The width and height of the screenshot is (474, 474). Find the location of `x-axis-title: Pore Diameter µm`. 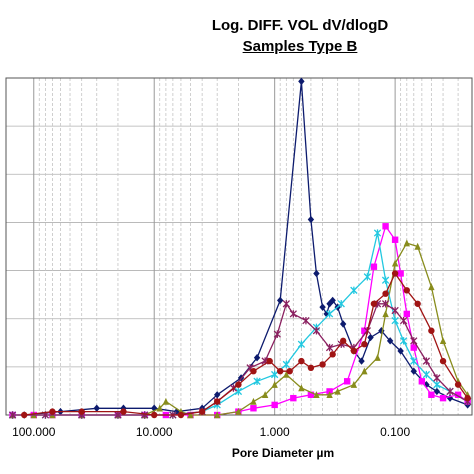

x-axis-title: Pore Diameter µm is located at coordinates (283, 453).